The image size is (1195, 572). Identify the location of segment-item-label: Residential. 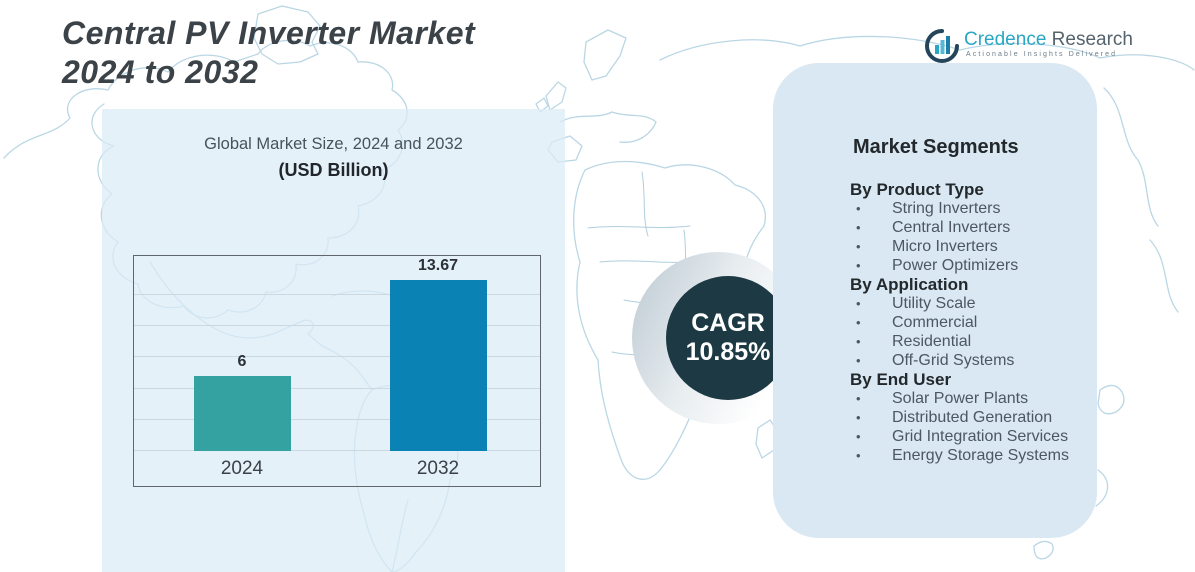
(932, 341).